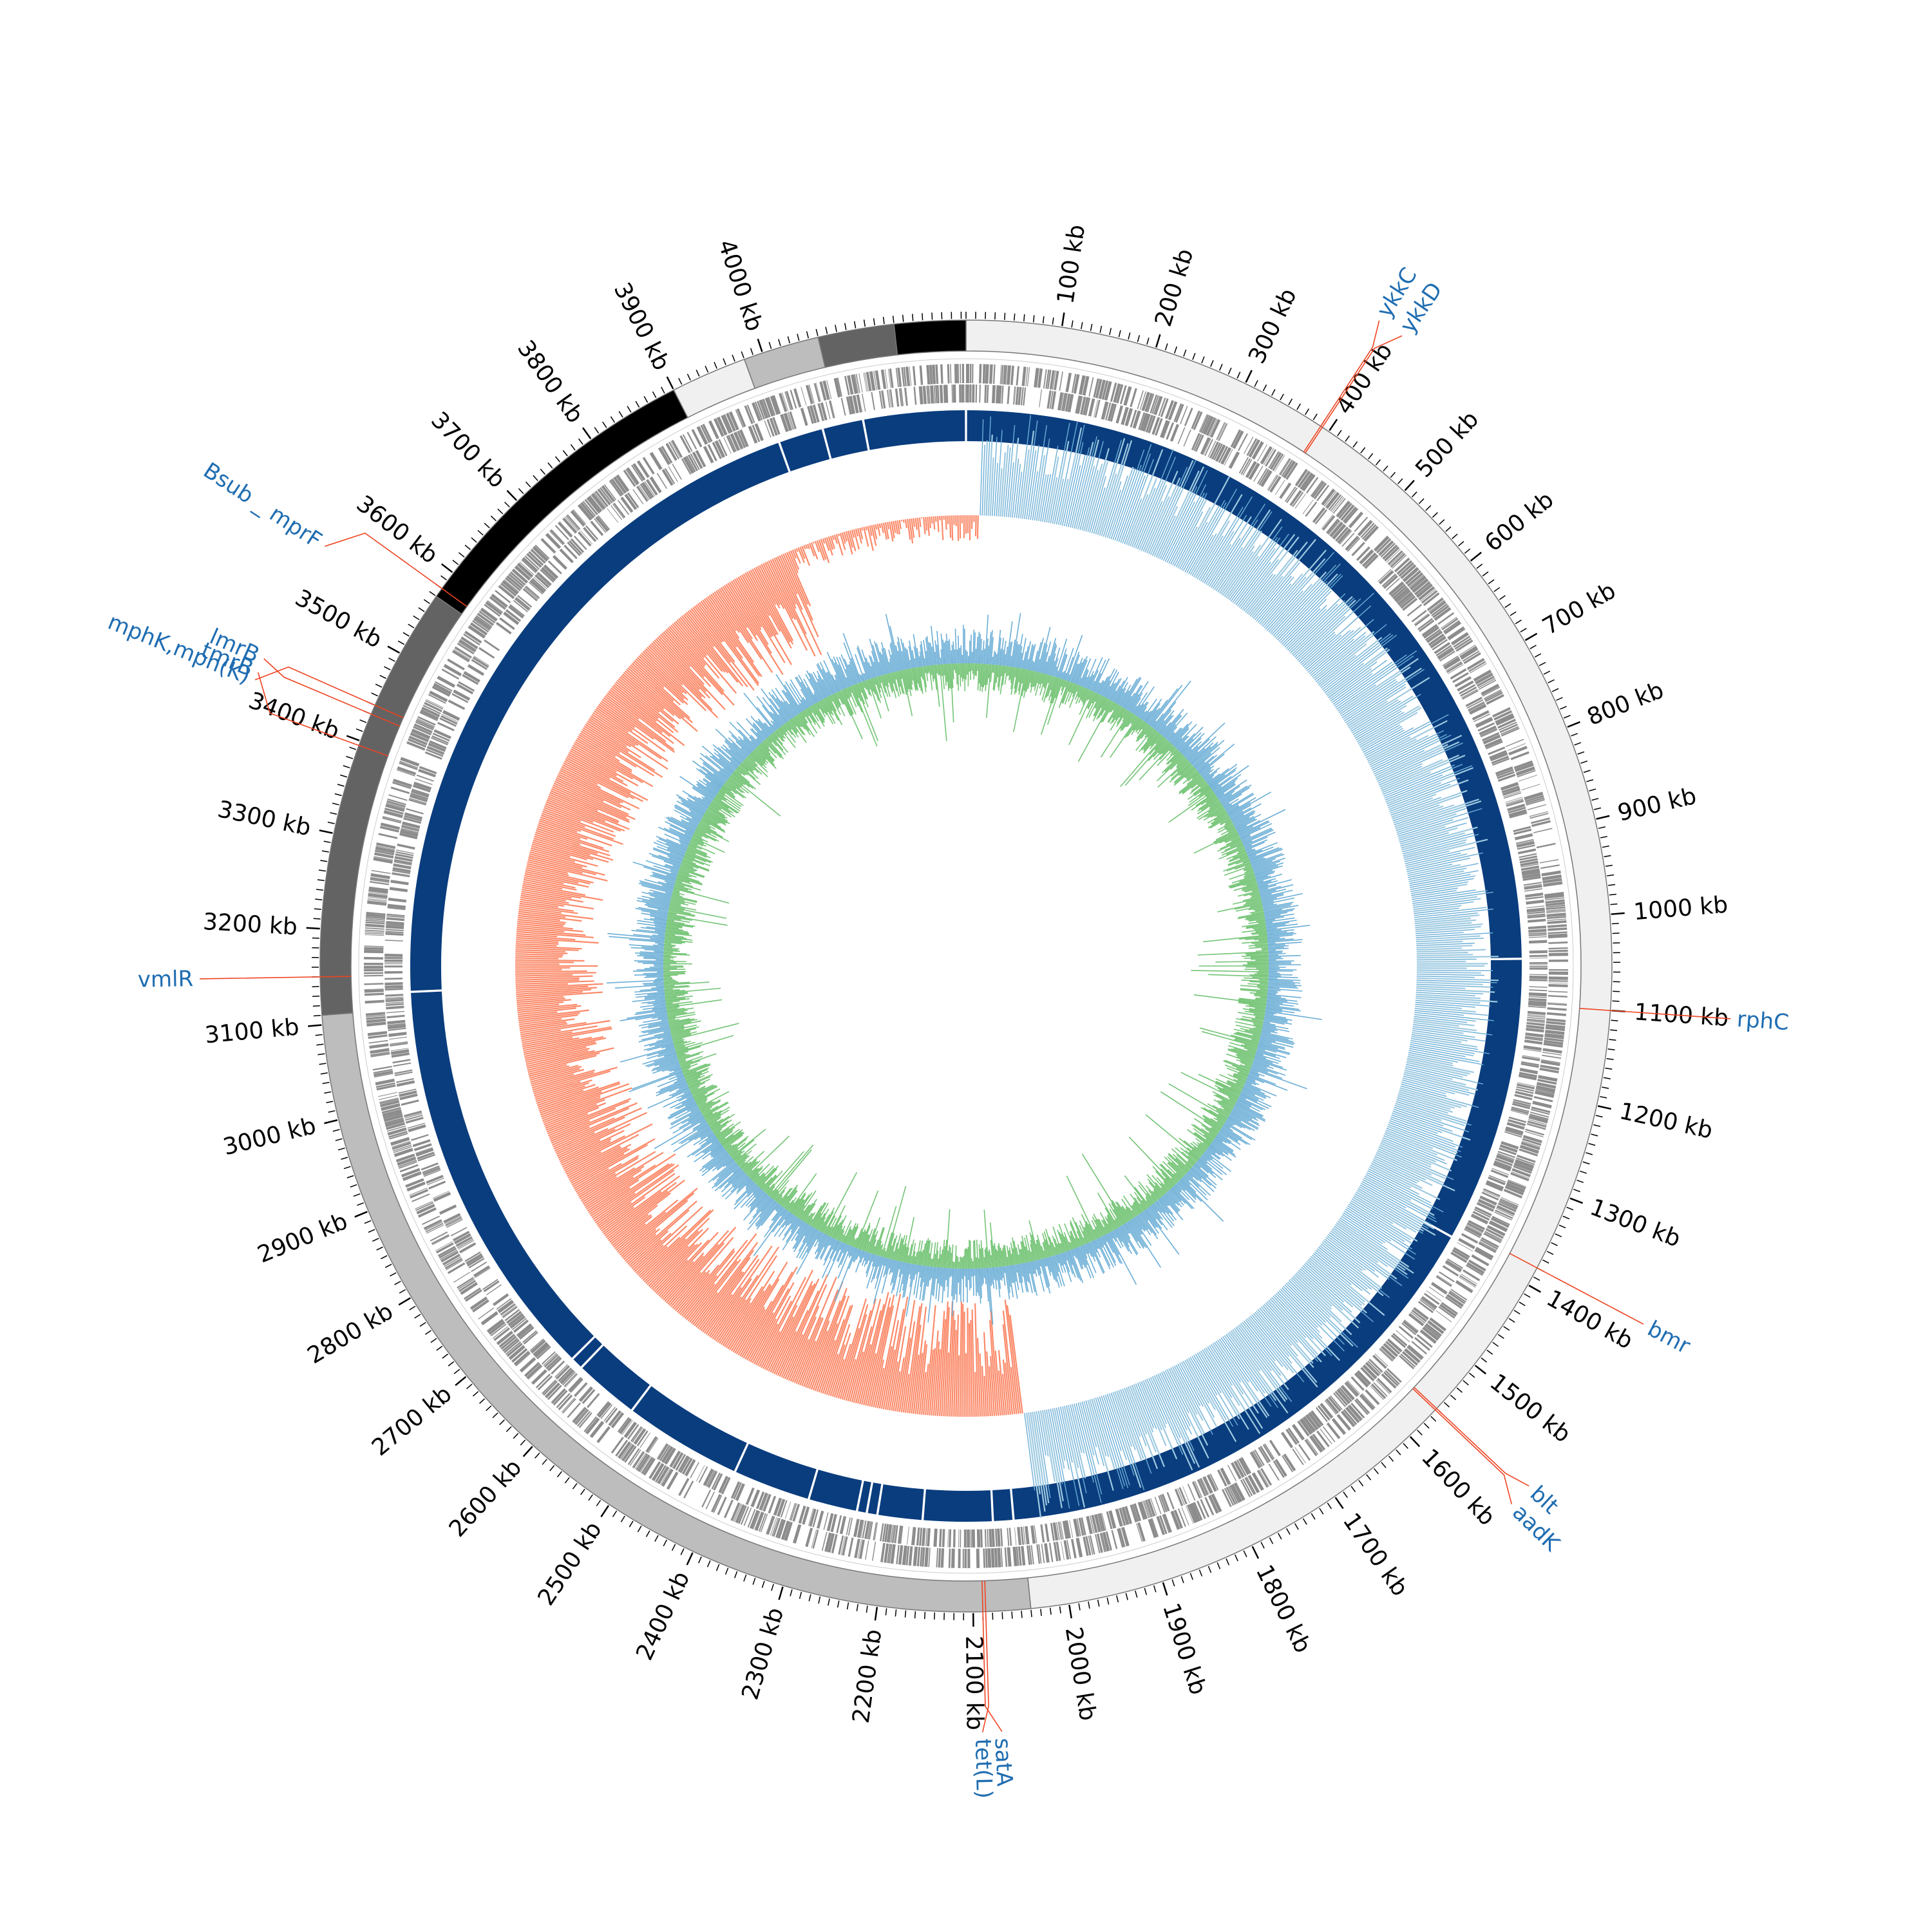  What do you see at coordinates (252, 1031) in the screenshot?
I see `tick-label: 3100 kb` at bounding box center [252, 1031].